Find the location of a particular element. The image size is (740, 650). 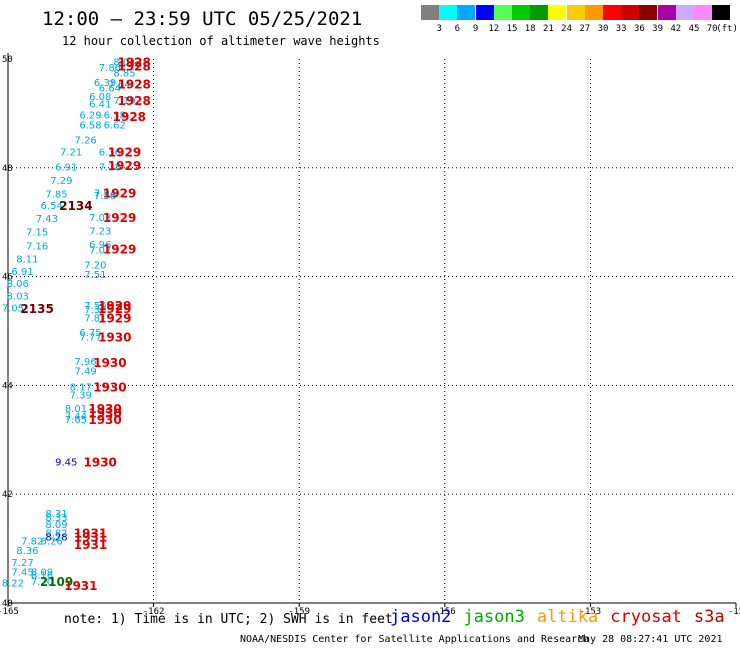

swh-value: 7.03 is located at coordinates (100, 218).